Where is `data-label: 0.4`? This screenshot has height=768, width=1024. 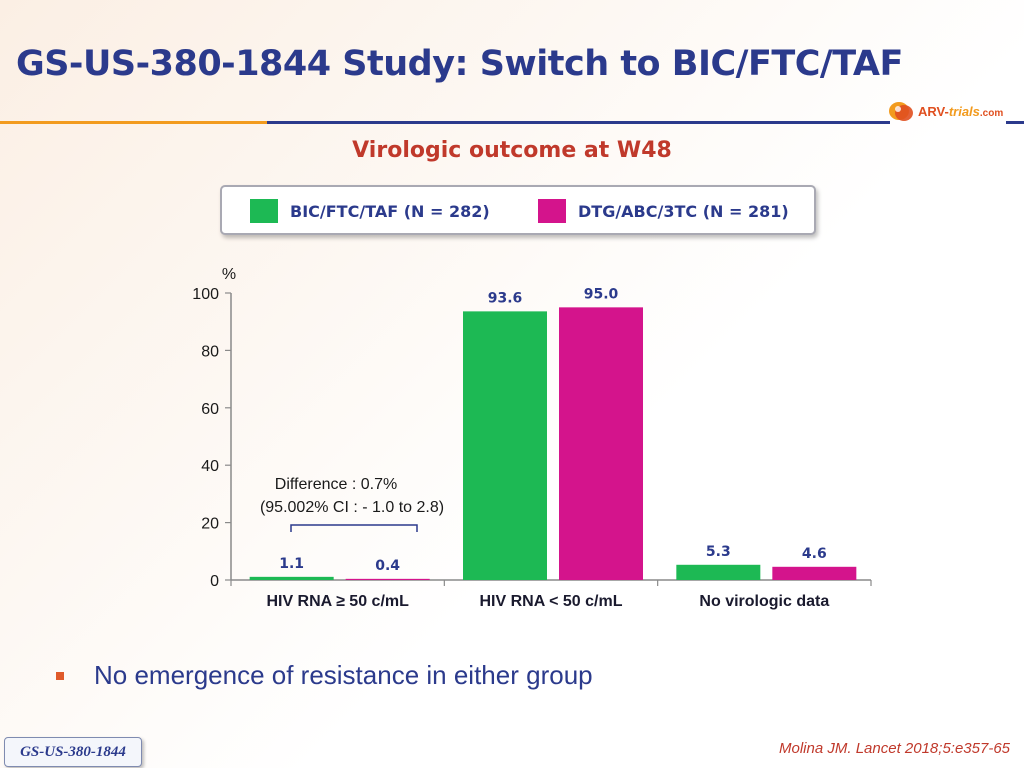
data-label: 0.4 is located at coordinates (387, 566).